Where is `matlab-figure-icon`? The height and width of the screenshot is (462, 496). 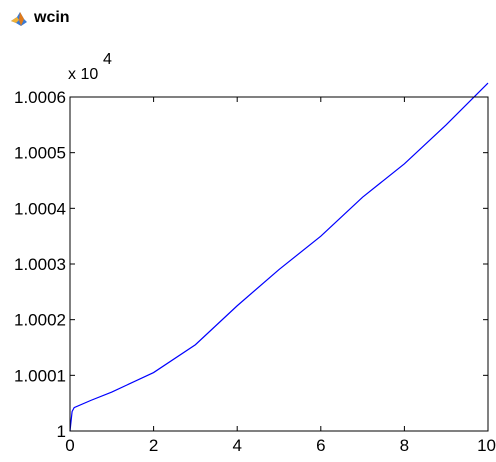
matlab-figure-icon is located at coordinates (19, 19).